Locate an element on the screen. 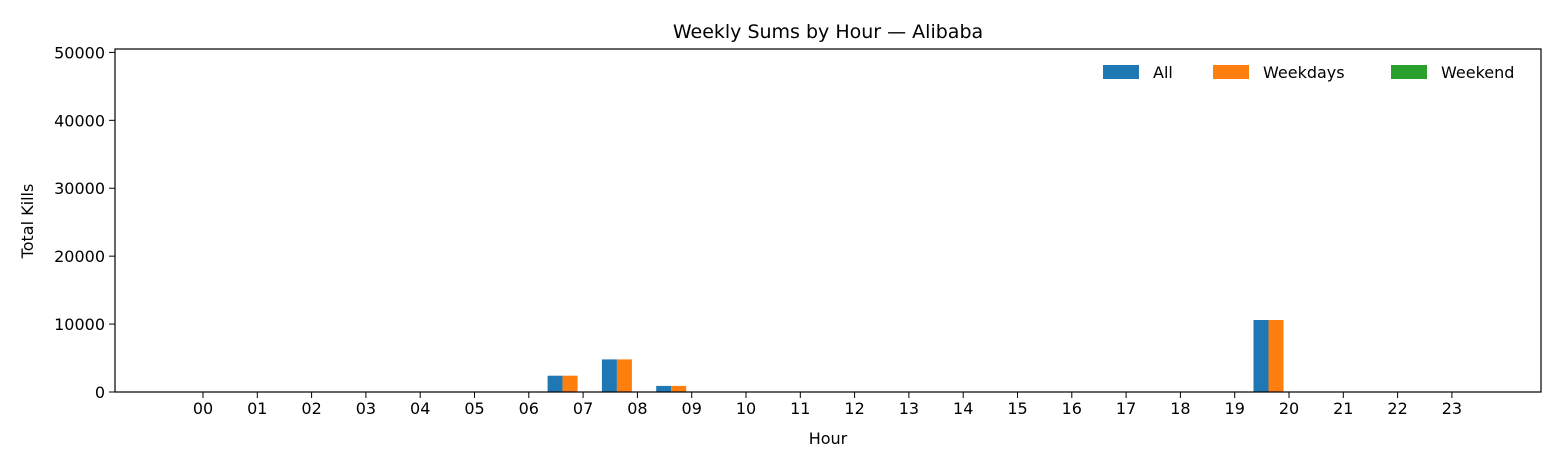  x-tick-label-13: 13 is located at coordinates (909, 408).